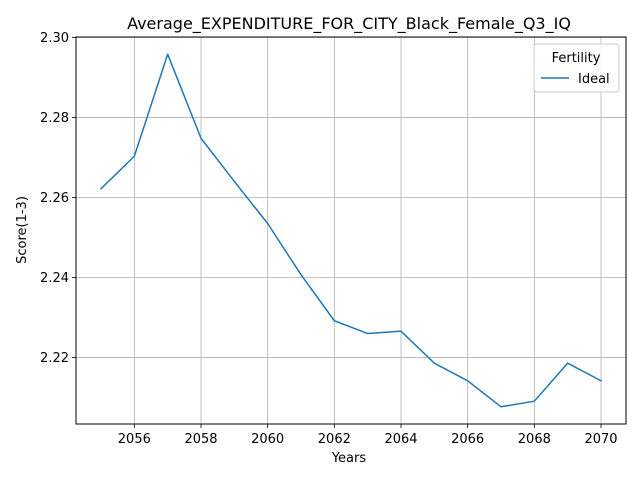  Describe the element at coordinates (54, 278) in the screenshot. I see `y-tick-label: 2.24` at that location.